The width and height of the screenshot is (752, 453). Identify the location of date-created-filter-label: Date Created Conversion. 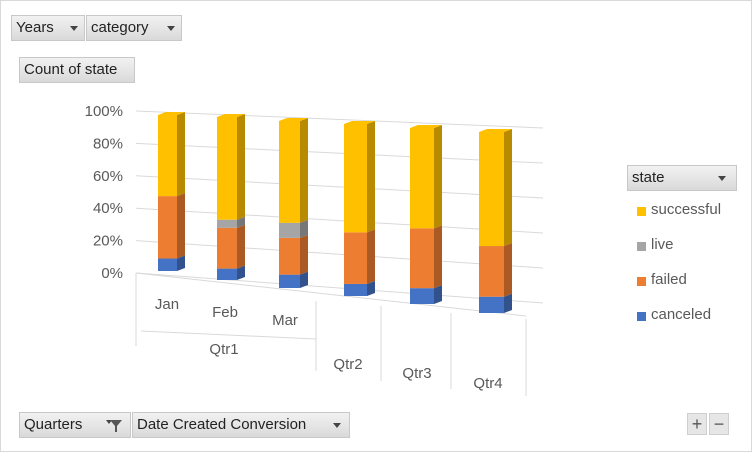
(222, 424).